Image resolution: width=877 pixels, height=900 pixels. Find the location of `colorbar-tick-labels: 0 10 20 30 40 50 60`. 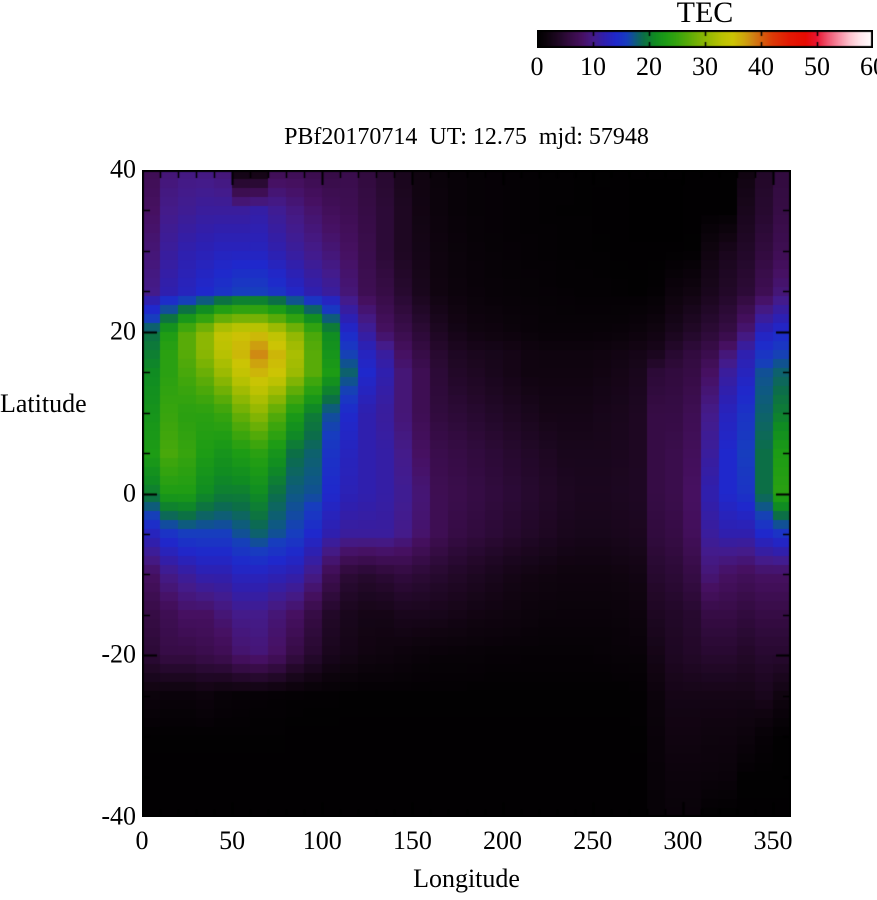

colorbar-tick-labels: 0 10 20 30 40 50 60 is located at coordinates (704, 68).